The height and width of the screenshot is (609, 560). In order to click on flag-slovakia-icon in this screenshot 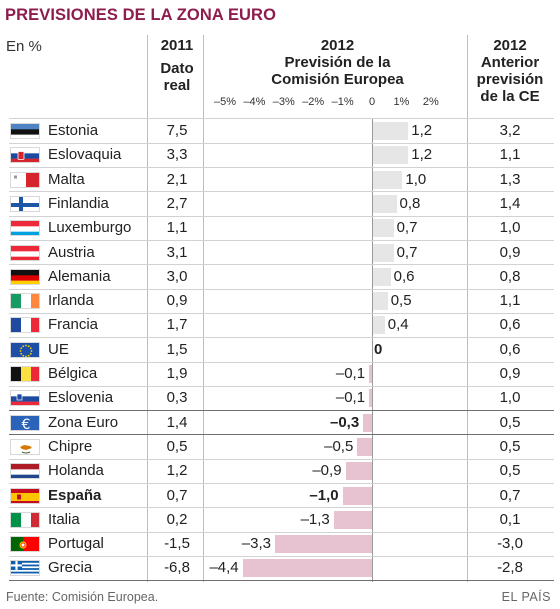, I will do `click(25, 155)`.